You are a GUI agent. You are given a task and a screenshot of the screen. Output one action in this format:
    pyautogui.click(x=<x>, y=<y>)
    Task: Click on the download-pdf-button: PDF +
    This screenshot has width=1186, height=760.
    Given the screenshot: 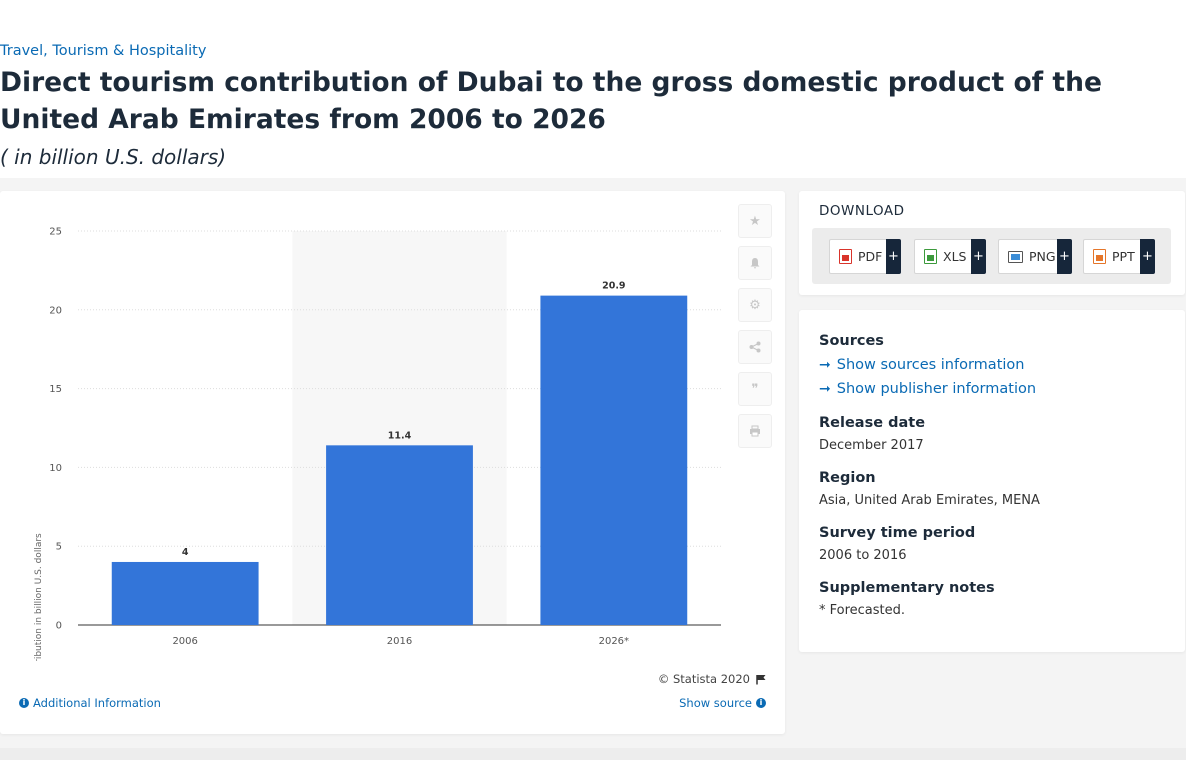 What is the action you would take?
    pyautogui.click(x=865, y=256)
    